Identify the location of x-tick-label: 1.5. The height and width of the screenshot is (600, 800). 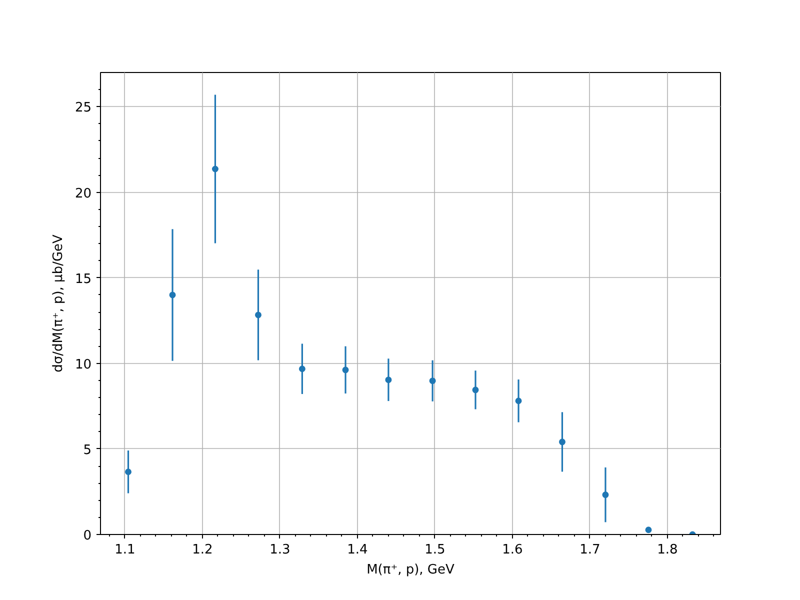
(435, 550).